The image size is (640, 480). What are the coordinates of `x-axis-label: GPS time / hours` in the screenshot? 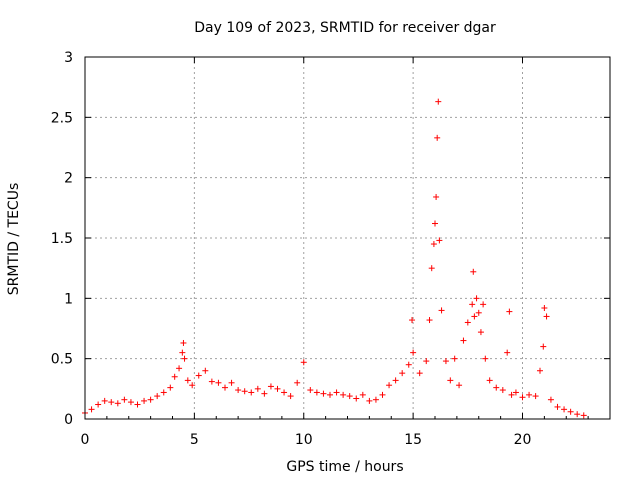 It's located at (344, 467).